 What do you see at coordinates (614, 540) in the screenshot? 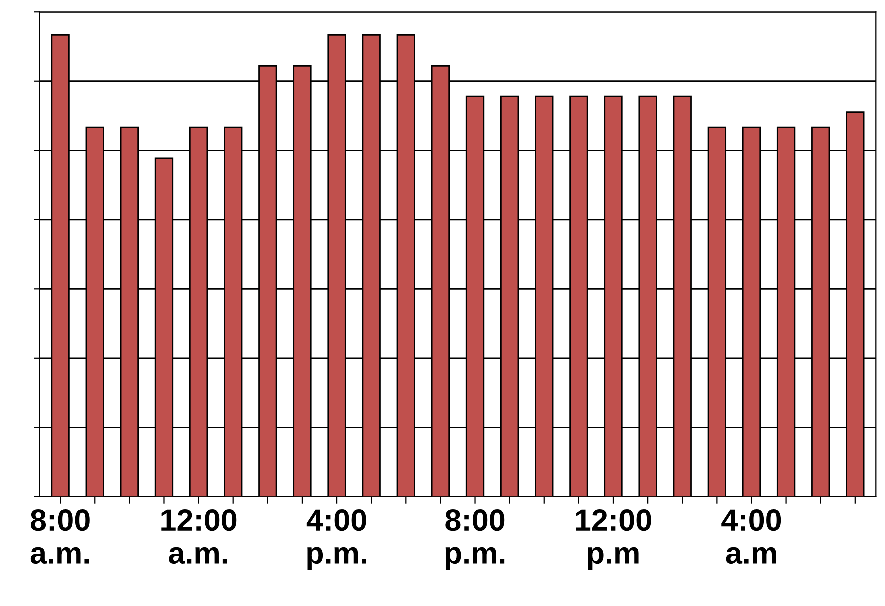
I see `x-tick-label: 12:00 p.m` at bounding box center [614, 540].